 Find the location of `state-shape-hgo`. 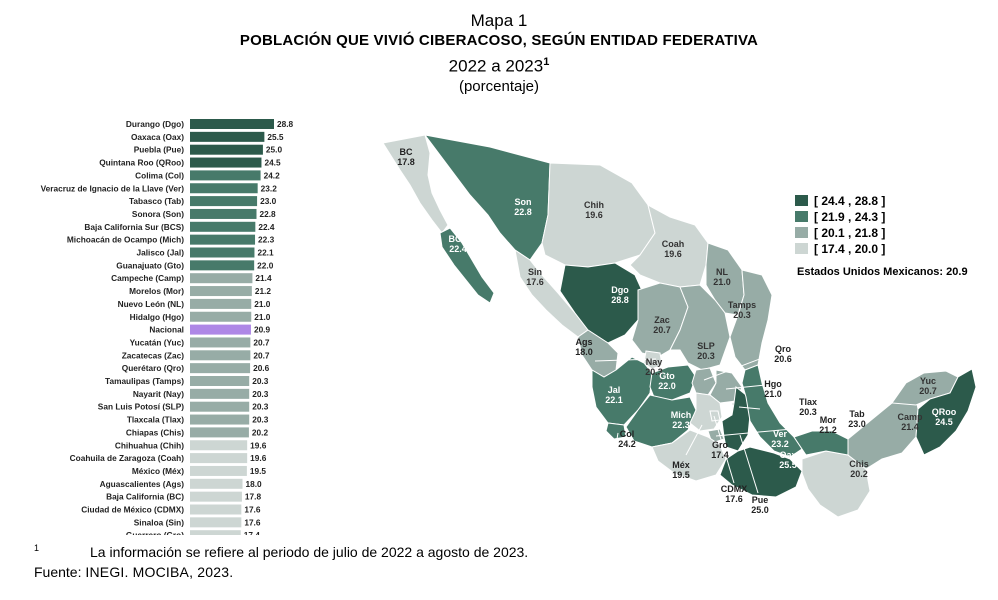

state-shape-hgo is located at coordinates (726, 386).